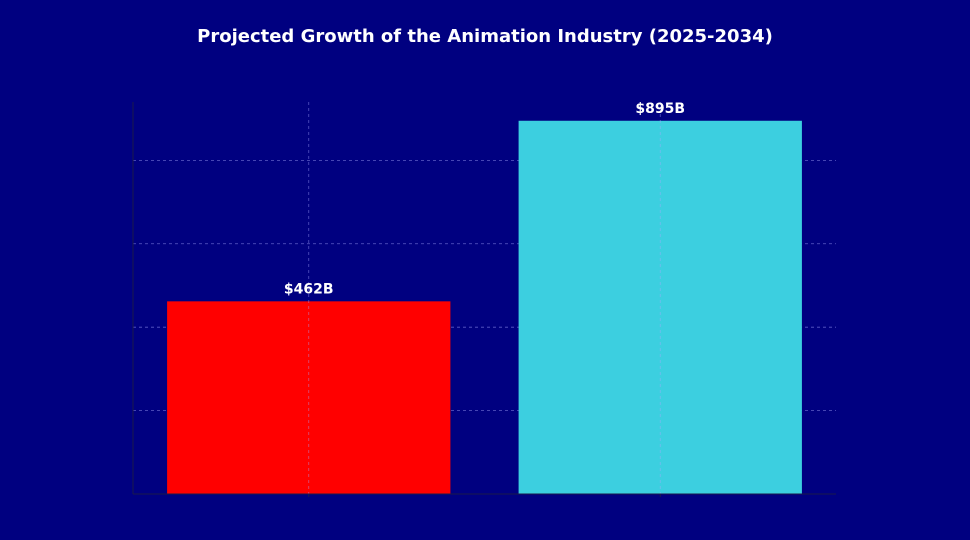 This screenshot has width=970, height=540. What do you see at coordinates (309, 289) in the screenshot?
I see `data-label-2025: $462B` at bounding box center [309, 289].